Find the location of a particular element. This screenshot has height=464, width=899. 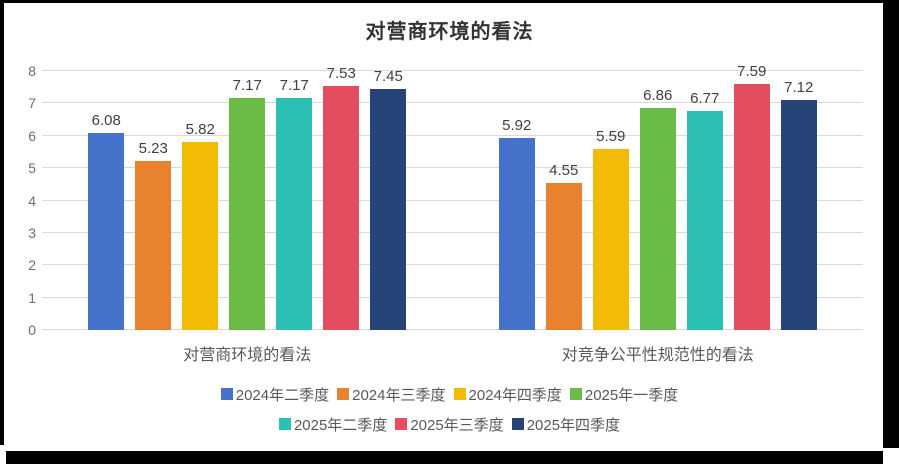

y-axis-tick-label: 7 is located at coordinates (32, 103).